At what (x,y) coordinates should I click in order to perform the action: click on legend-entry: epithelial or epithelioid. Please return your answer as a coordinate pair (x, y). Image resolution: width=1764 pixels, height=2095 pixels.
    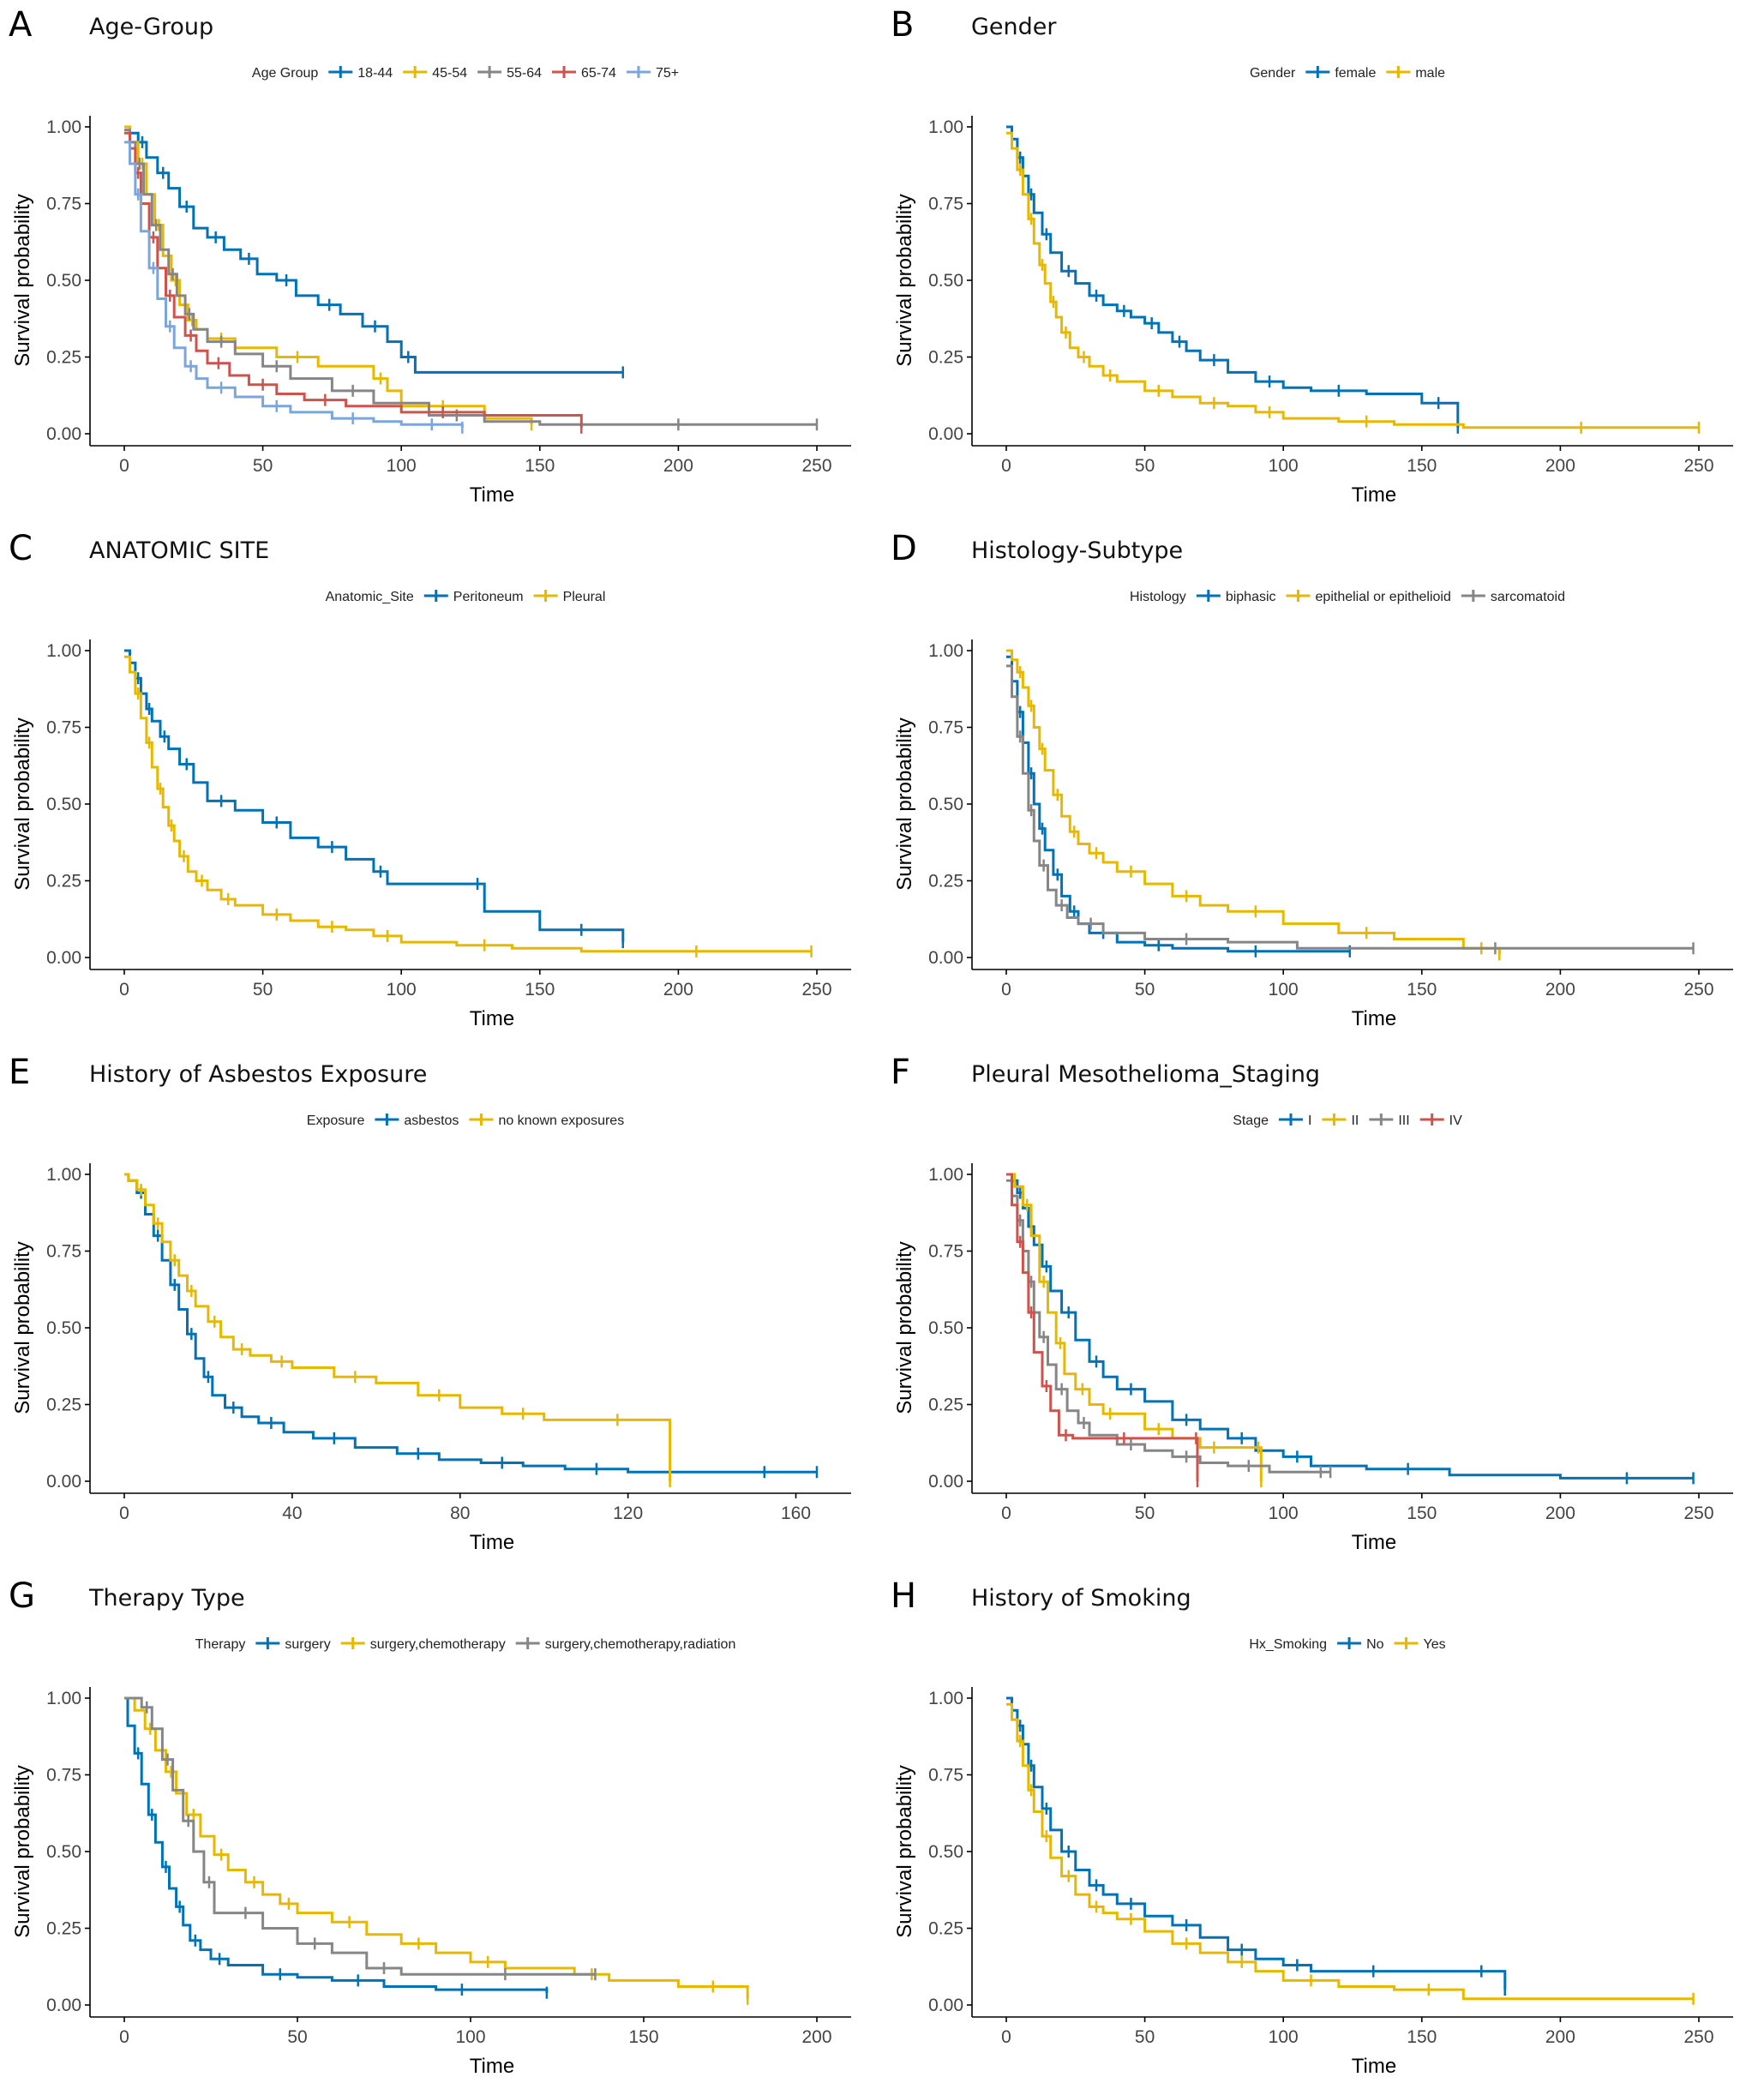
    Looking at the image, I should click on (1383, 597).